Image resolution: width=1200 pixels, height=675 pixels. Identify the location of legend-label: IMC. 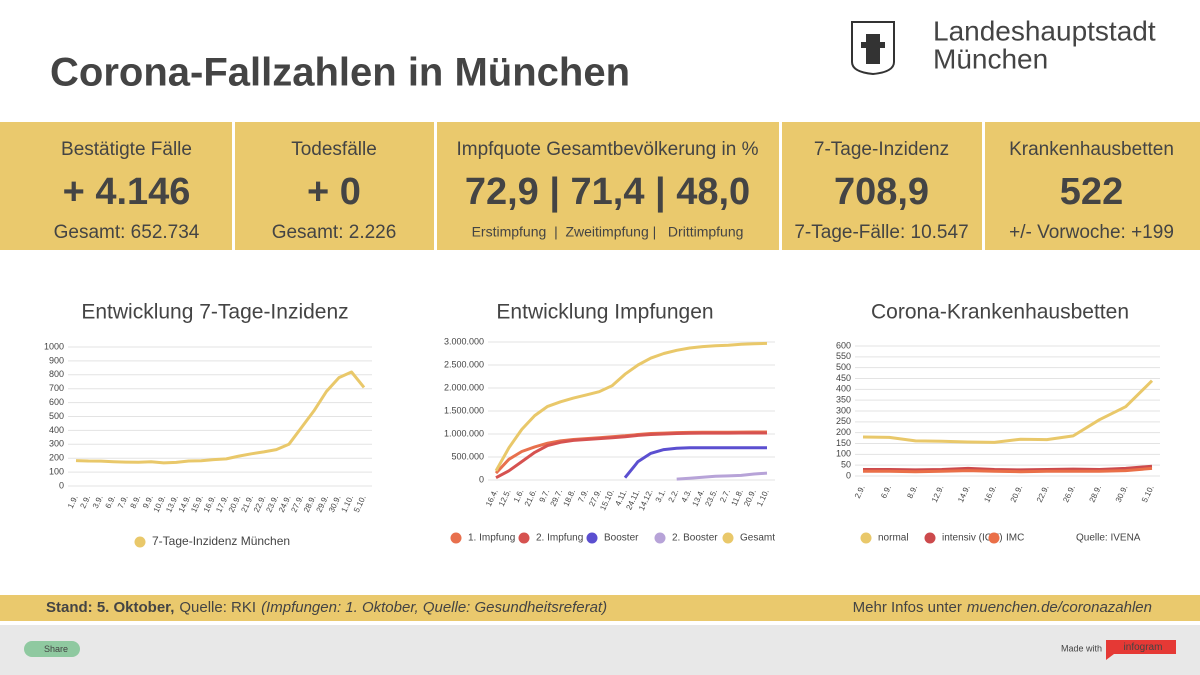
(1015, 538).